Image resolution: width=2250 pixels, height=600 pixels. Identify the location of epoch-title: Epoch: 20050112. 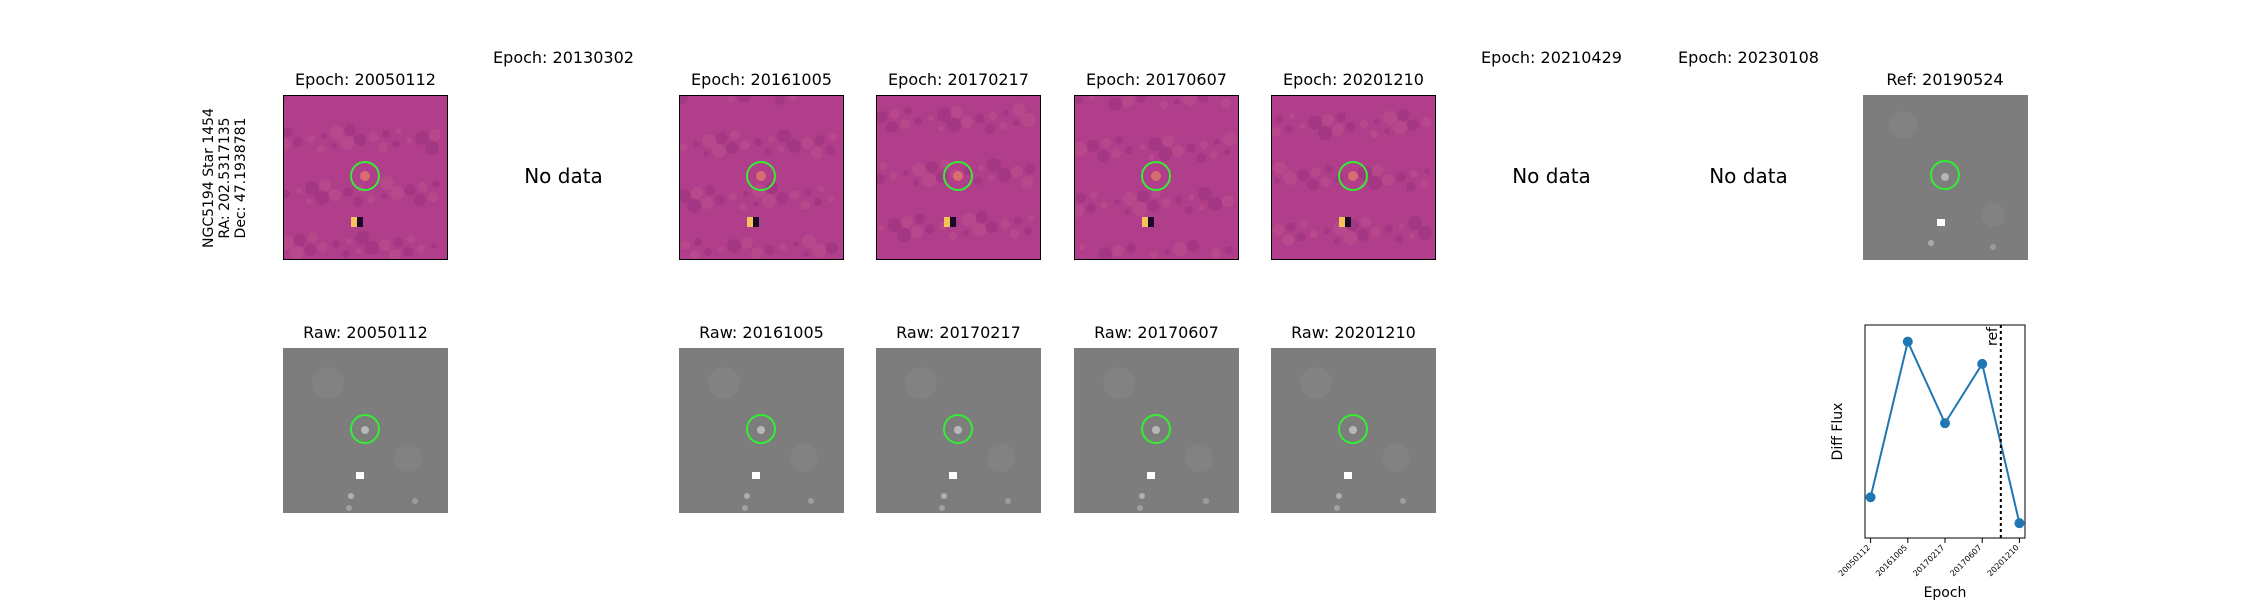
(365, 79).